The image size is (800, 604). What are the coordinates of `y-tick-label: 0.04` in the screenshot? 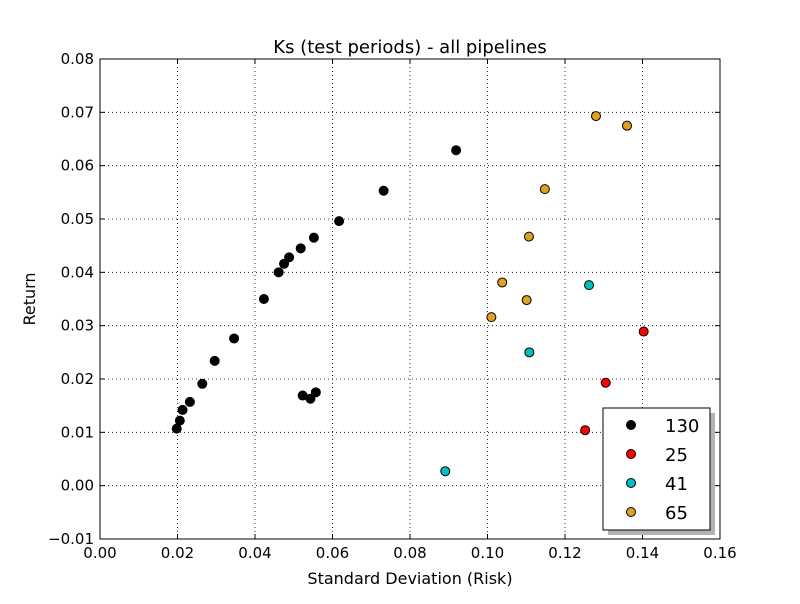 It's located at (77, 272).